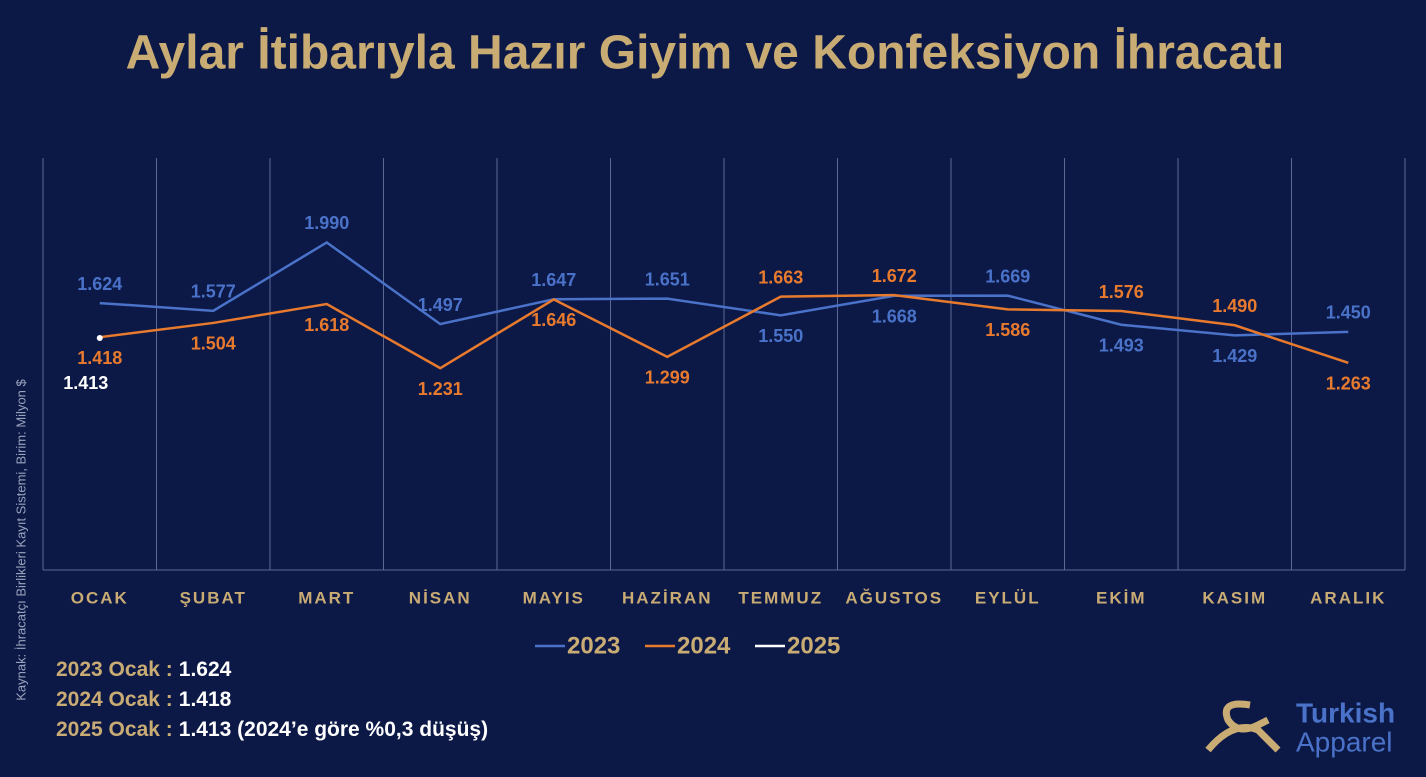 The width and height of the screenshot is (1426, 777). What do you see at coordinates (780, 336) in the screenshot?
I see `data-label: 1.550` at bounding box center [780, 336].